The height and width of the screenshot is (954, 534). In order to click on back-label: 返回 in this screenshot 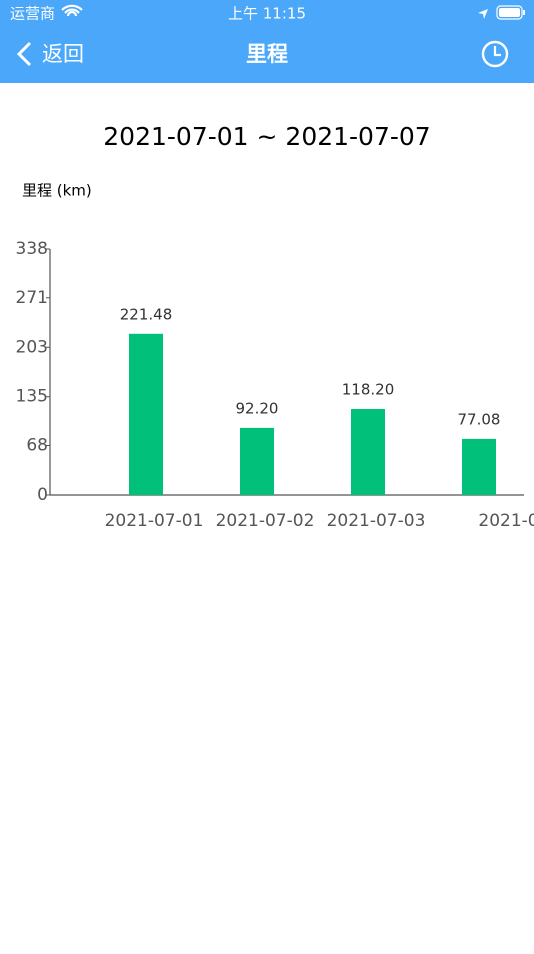, I will do `click(63, 54)`.